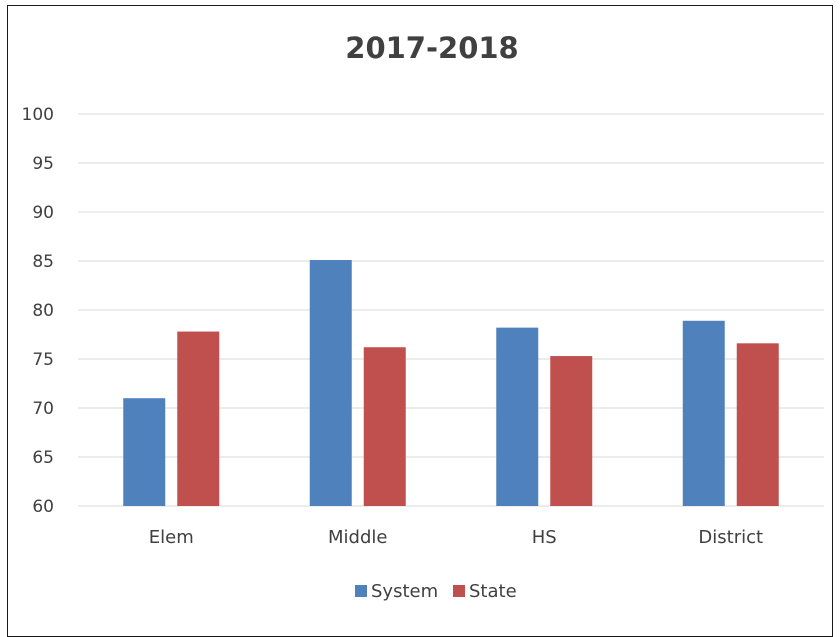 The width and height of the screenshot is (840, 637). Describe the element at coordinates (43, 164) in the screenshot. I see `y-tick-label: 95` at that location.